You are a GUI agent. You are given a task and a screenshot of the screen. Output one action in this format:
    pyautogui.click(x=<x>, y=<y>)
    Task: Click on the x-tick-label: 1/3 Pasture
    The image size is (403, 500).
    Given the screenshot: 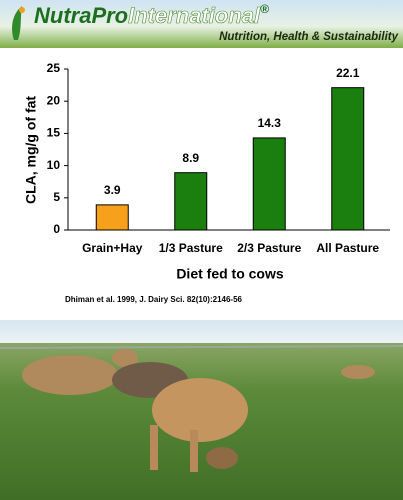 What is the action you would take?
    pyautogui.click(x=191, y=248)
    